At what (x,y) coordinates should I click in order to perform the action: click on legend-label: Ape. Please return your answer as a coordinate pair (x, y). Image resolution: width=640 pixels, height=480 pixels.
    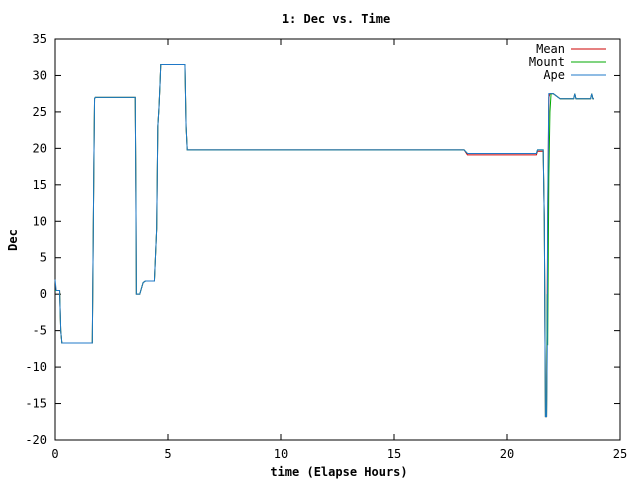
    Looking at the image, I should click on (554, 75).